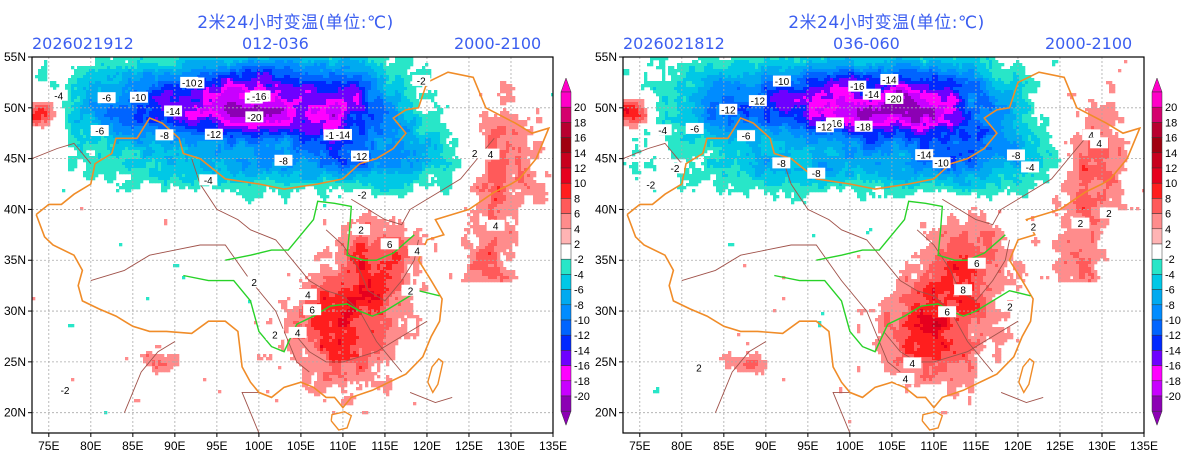 The height and width of the screenshot is (465, 1182). I want to click on contour-label: -14, so click(173, 112).